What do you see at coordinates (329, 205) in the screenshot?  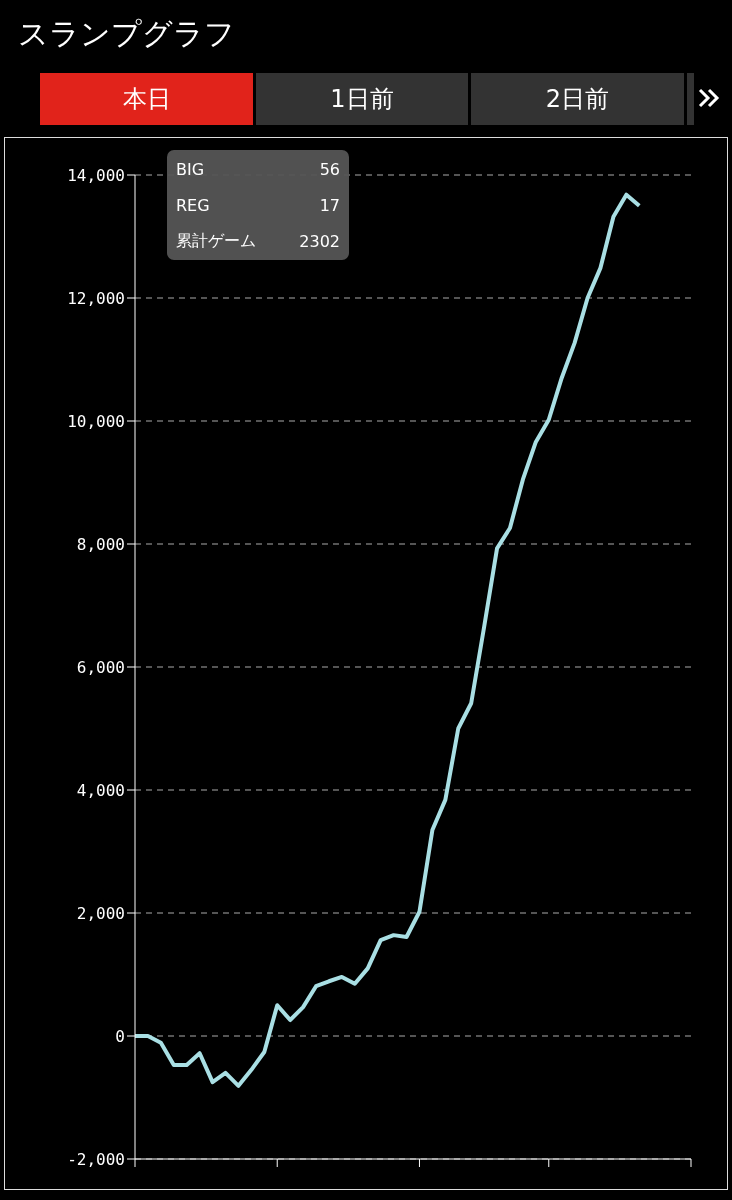 I see `annotation: 17` at bounding box center [329, 205].